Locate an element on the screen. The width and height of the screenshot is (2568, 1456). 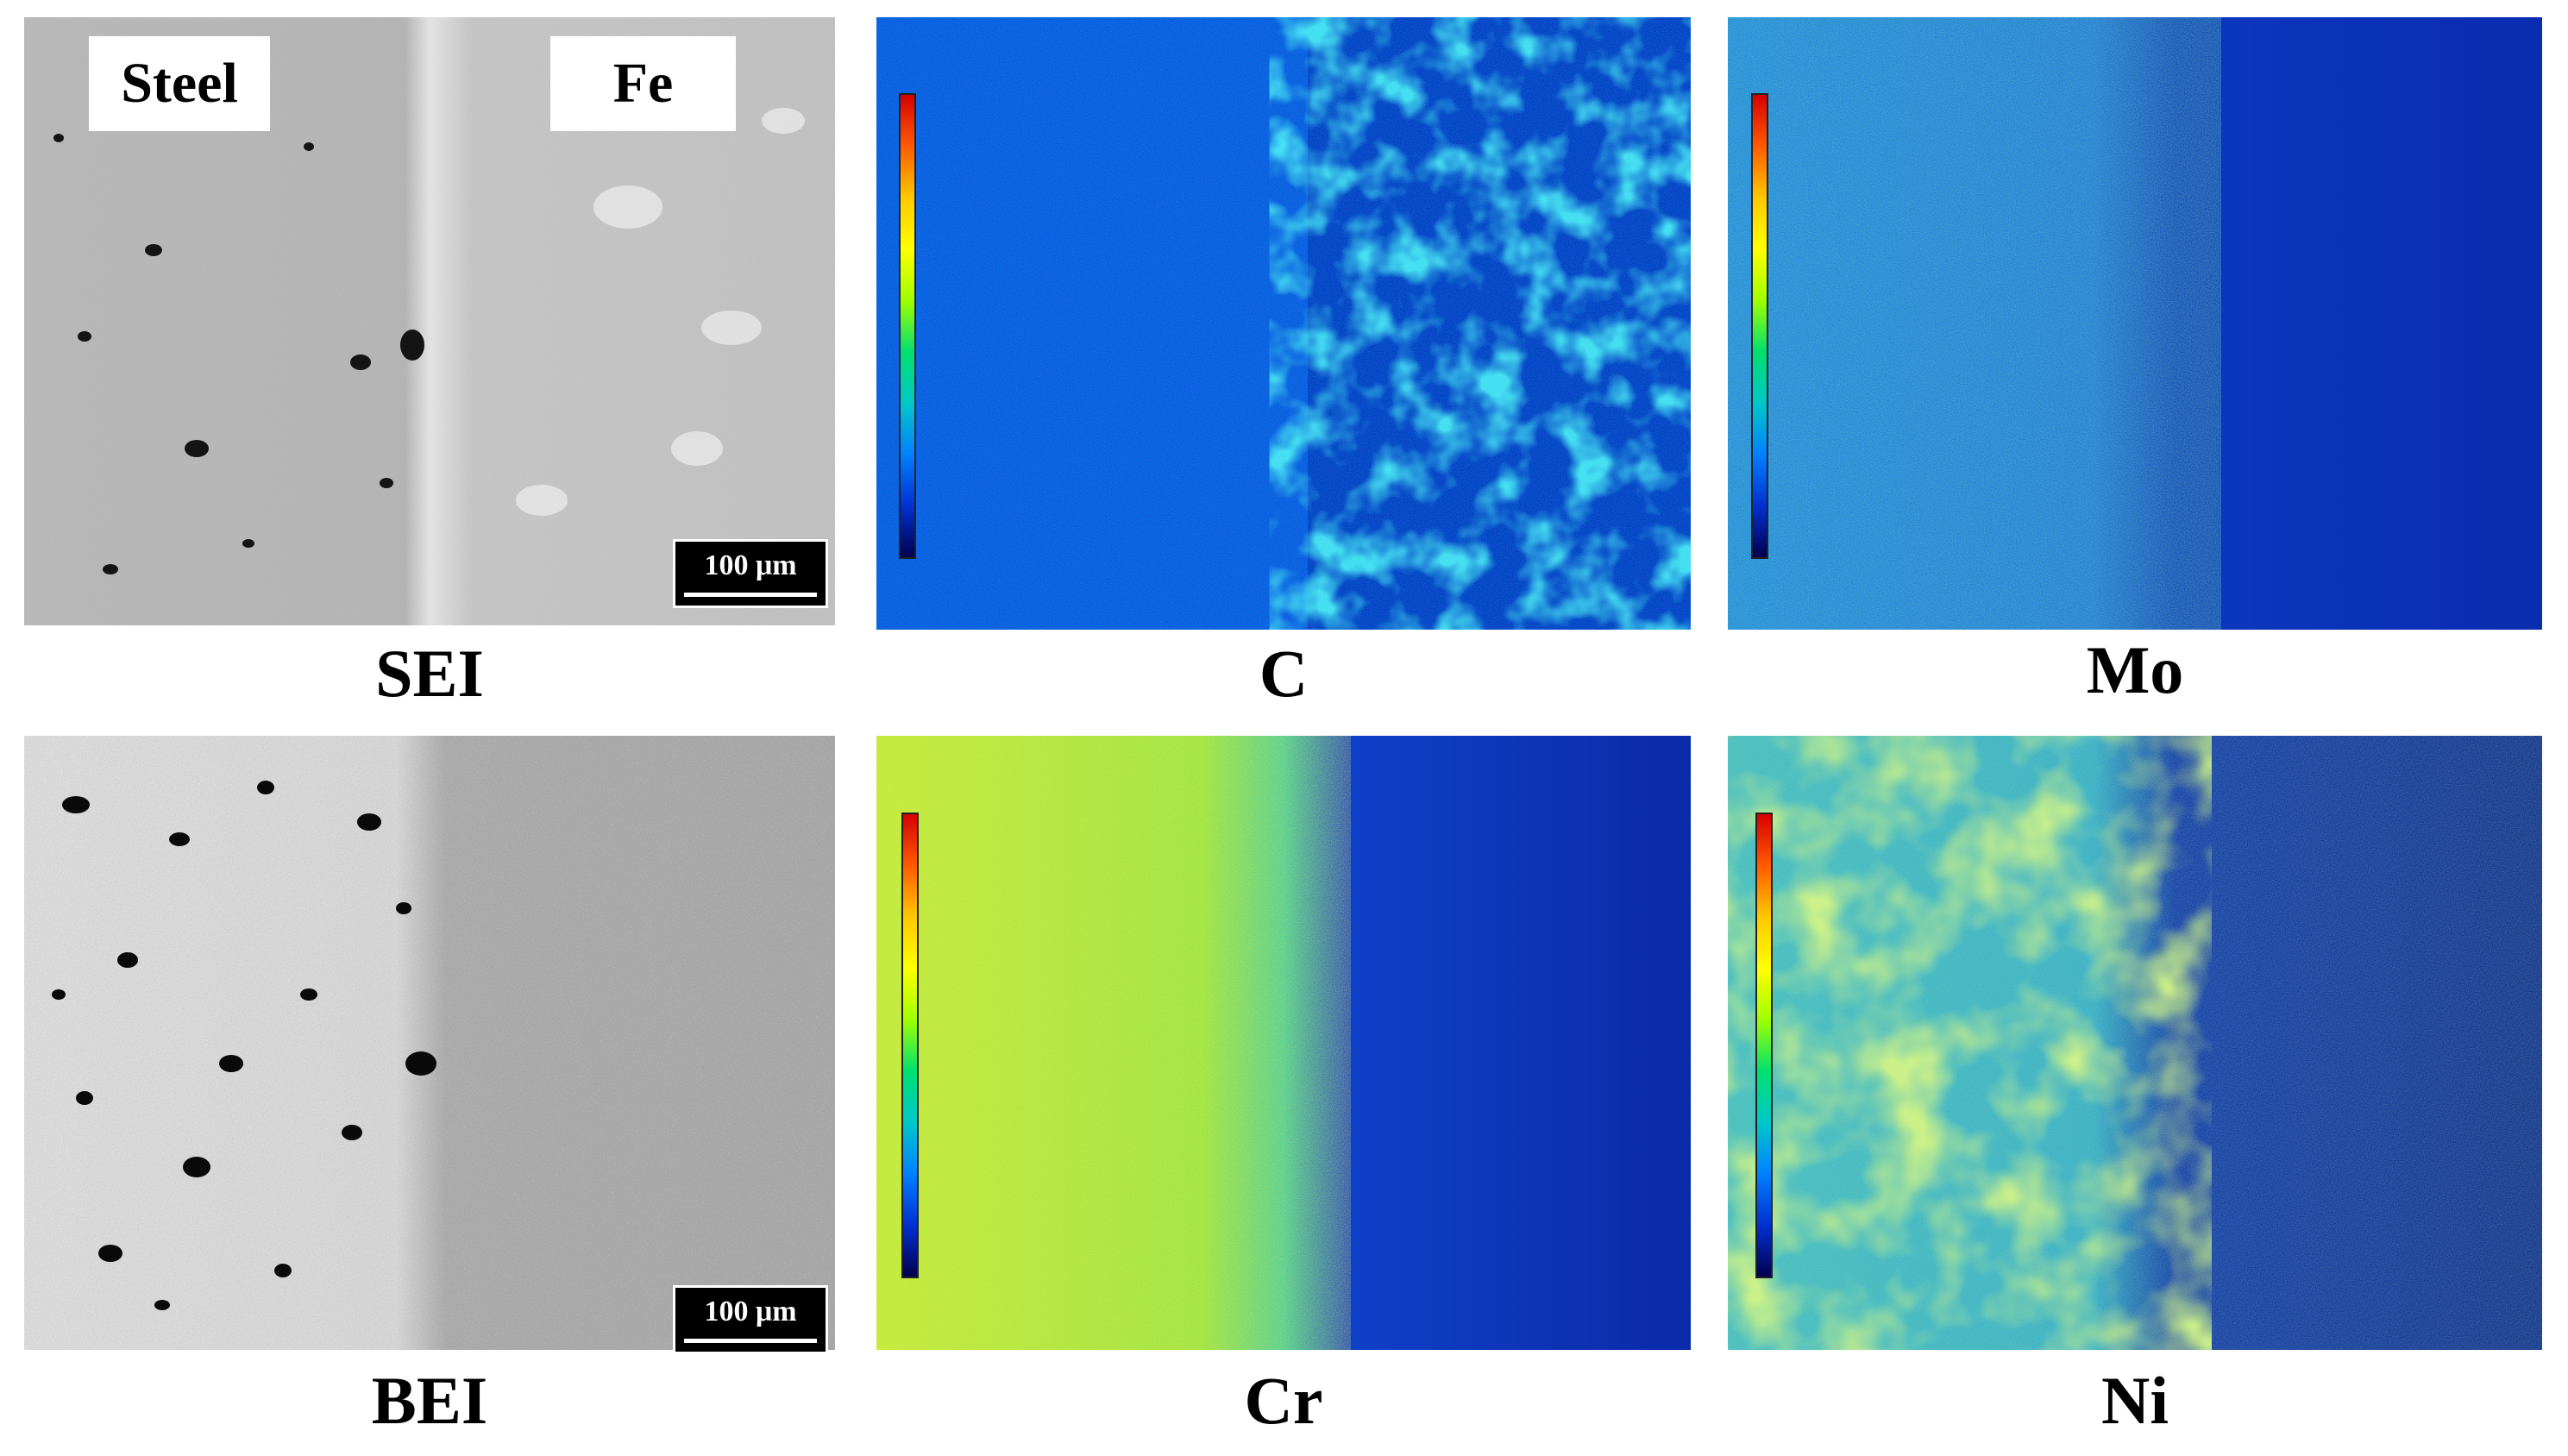
bei-caption: BEI is located at coordinates (429, 1401).